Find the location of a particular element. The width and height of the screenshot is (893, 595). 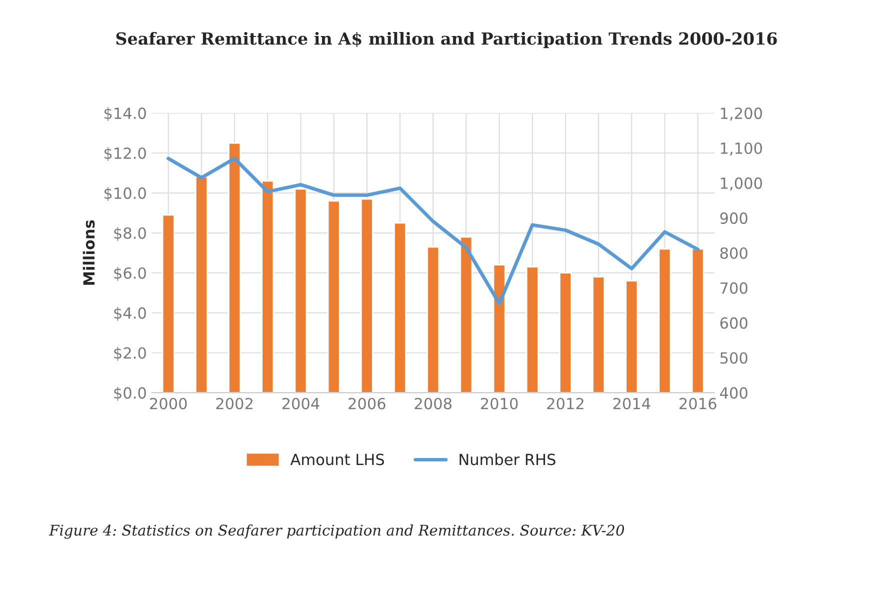

y2-tick-label: 900 is located at coordinates (734, 218).